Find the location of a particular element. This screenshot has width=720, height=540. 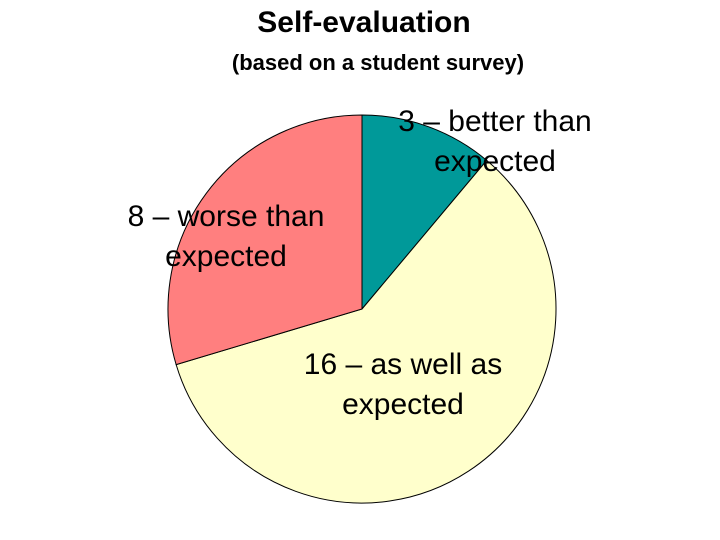

pie-slice-label-line: 3 – better than is located at coordinates (494, 121).